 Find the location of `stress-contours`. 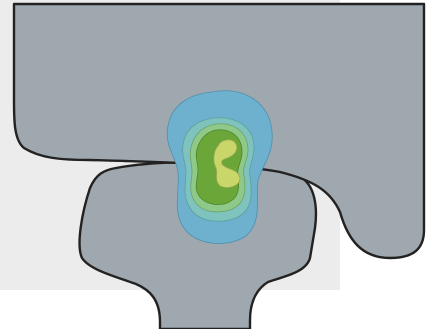

stress-contours is located at coordinates (219, 167).